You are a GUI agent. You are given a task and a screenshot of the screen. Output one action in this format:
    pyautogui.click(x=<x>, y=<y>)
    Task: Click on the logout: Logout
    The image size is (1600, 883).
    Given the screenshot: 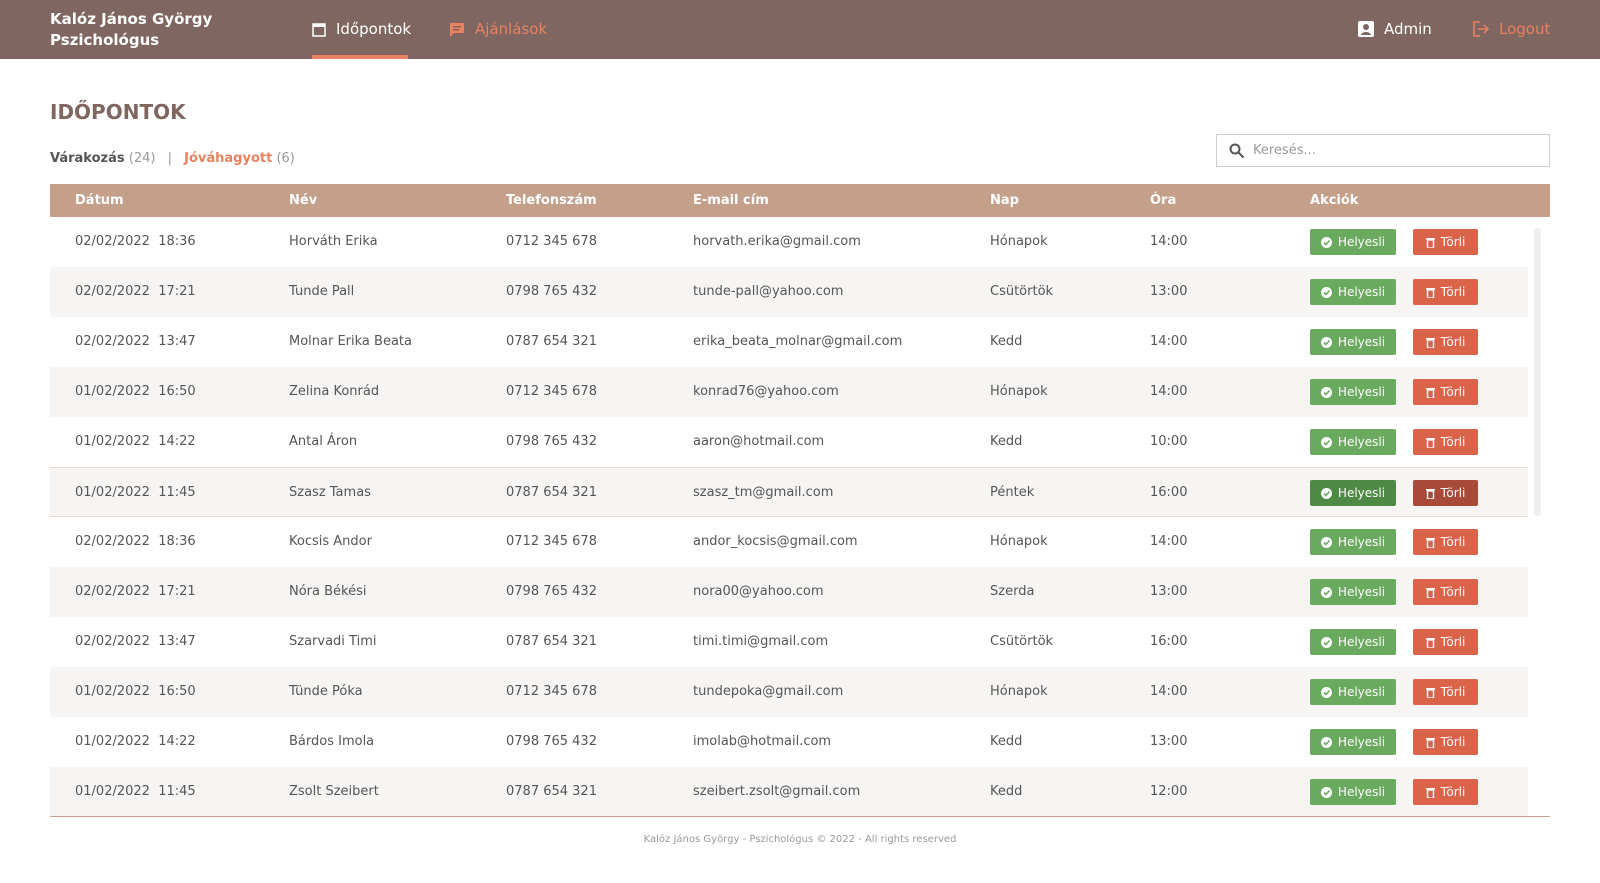 What is the action you would take?
    pyautogui.click(x=1511, y=29)
    